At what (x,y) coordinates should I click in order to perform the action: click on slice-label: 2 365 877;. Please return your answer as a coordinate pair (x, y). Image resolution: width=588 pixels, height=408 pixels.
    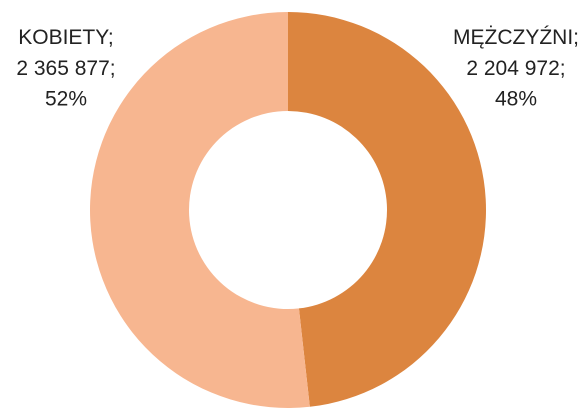
    Looking at the image, I should click on (65, 68).